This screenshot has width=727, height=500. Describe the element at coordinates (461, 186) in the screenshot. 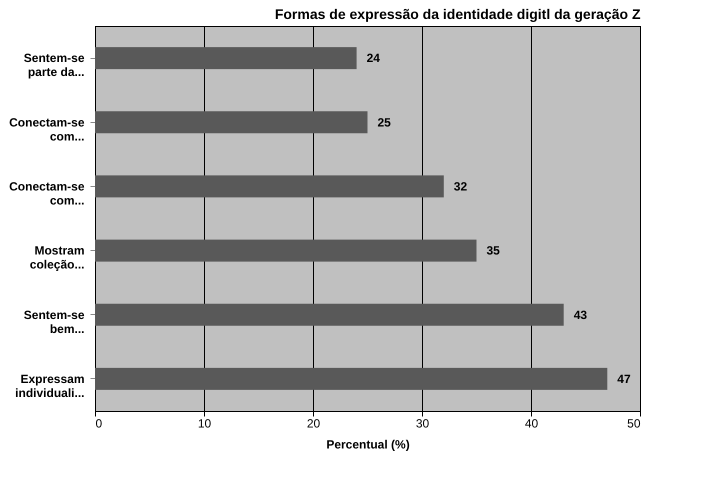

I see `data-label: 32` at that location.